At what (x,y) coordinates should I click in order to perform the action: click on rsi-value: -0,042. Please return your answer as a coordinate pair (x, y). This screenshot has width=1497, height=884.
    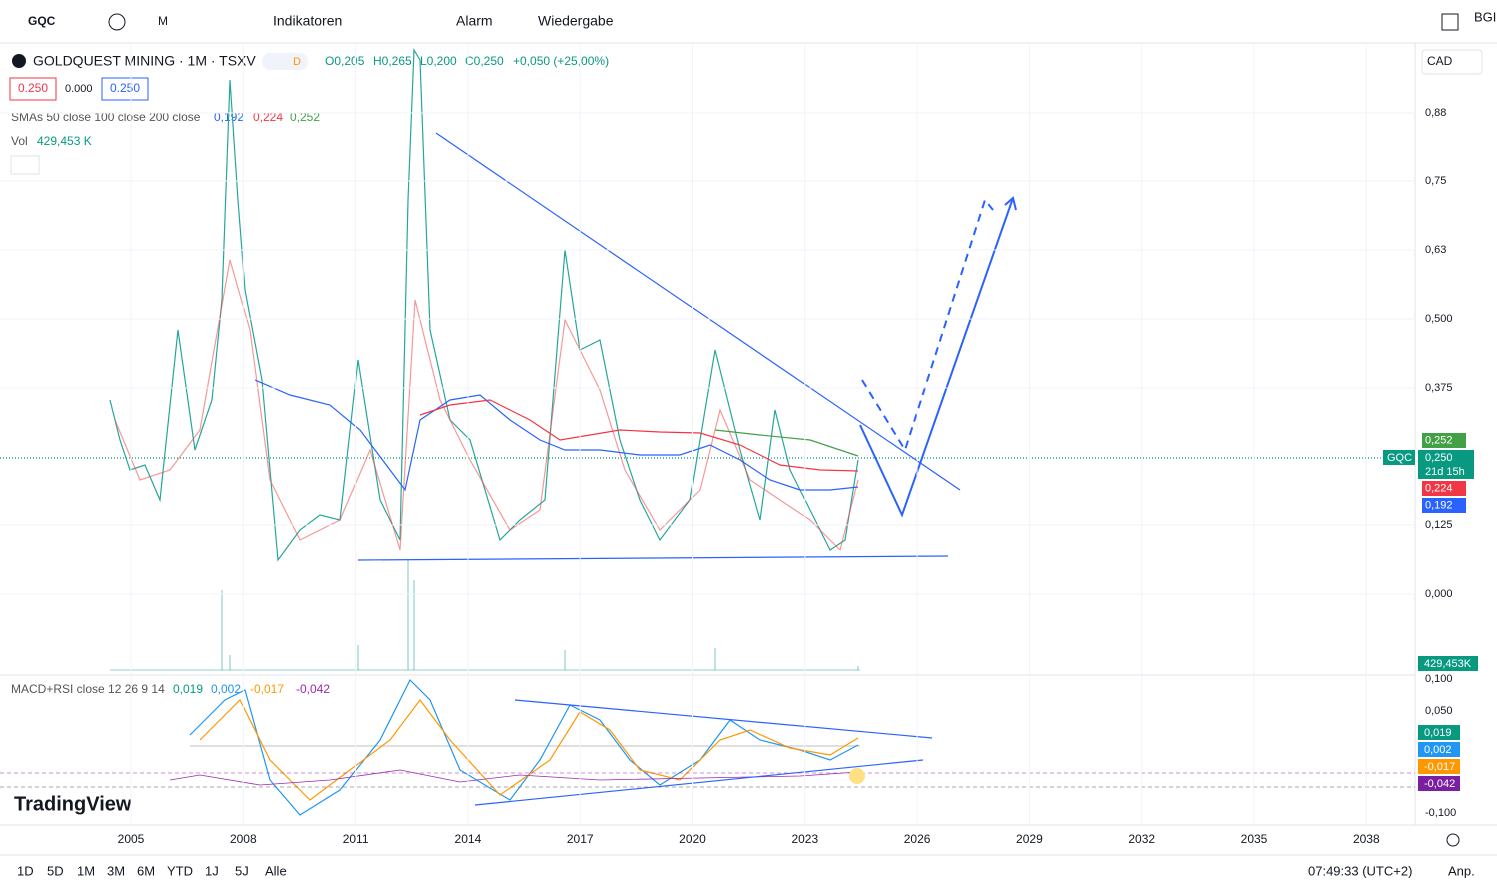
    Looking at the image, I should click on (313, 689).